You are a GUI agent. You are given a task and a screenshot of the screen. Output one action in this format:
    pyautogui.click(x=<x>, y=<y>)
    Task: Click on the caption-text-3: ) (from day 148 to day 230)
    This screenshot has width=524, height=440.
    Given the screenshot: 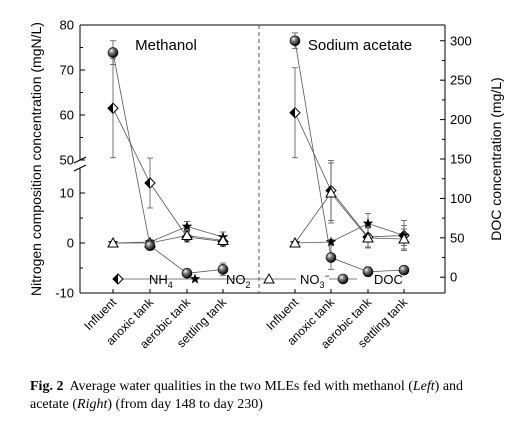 What is the action you would take?
    pyautogui.click(x=185, y=404)
    